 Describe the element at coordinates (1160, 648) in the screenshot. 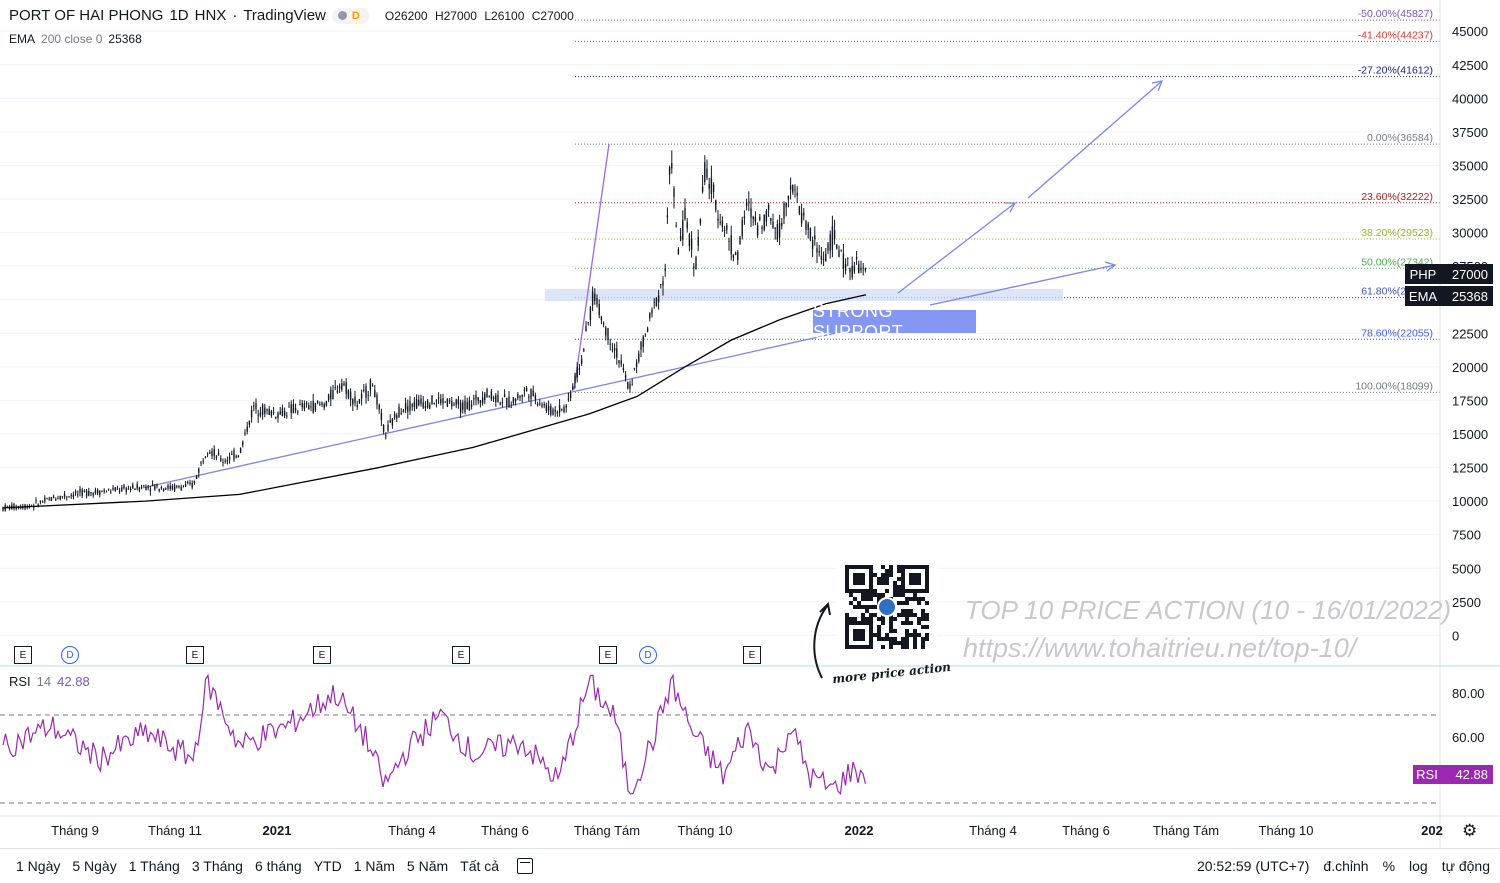

I see `promo-url: https://www.tohaitrieu.net/top-10/` at that location.